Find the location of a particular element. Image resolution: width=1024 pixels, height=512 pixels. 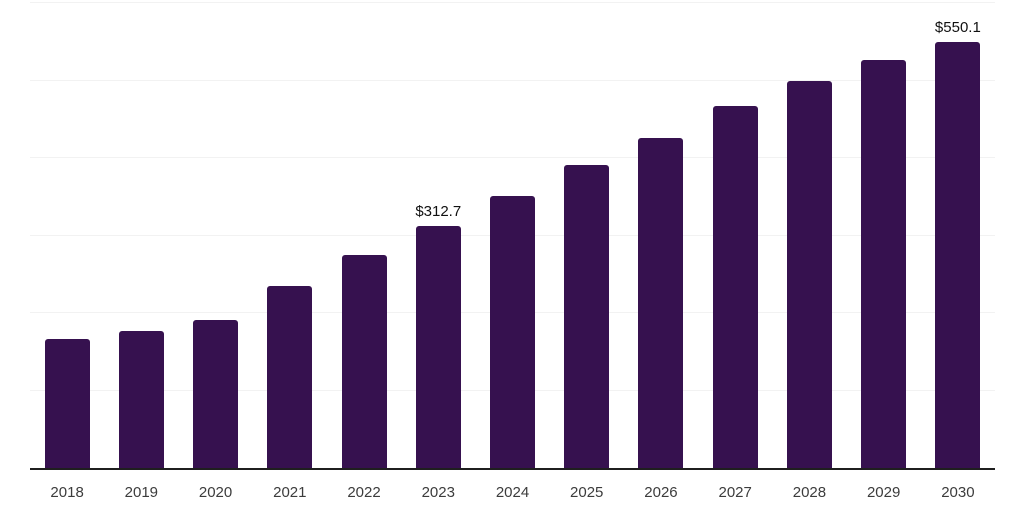

bar-2029 is located at coordinates (884, 264).